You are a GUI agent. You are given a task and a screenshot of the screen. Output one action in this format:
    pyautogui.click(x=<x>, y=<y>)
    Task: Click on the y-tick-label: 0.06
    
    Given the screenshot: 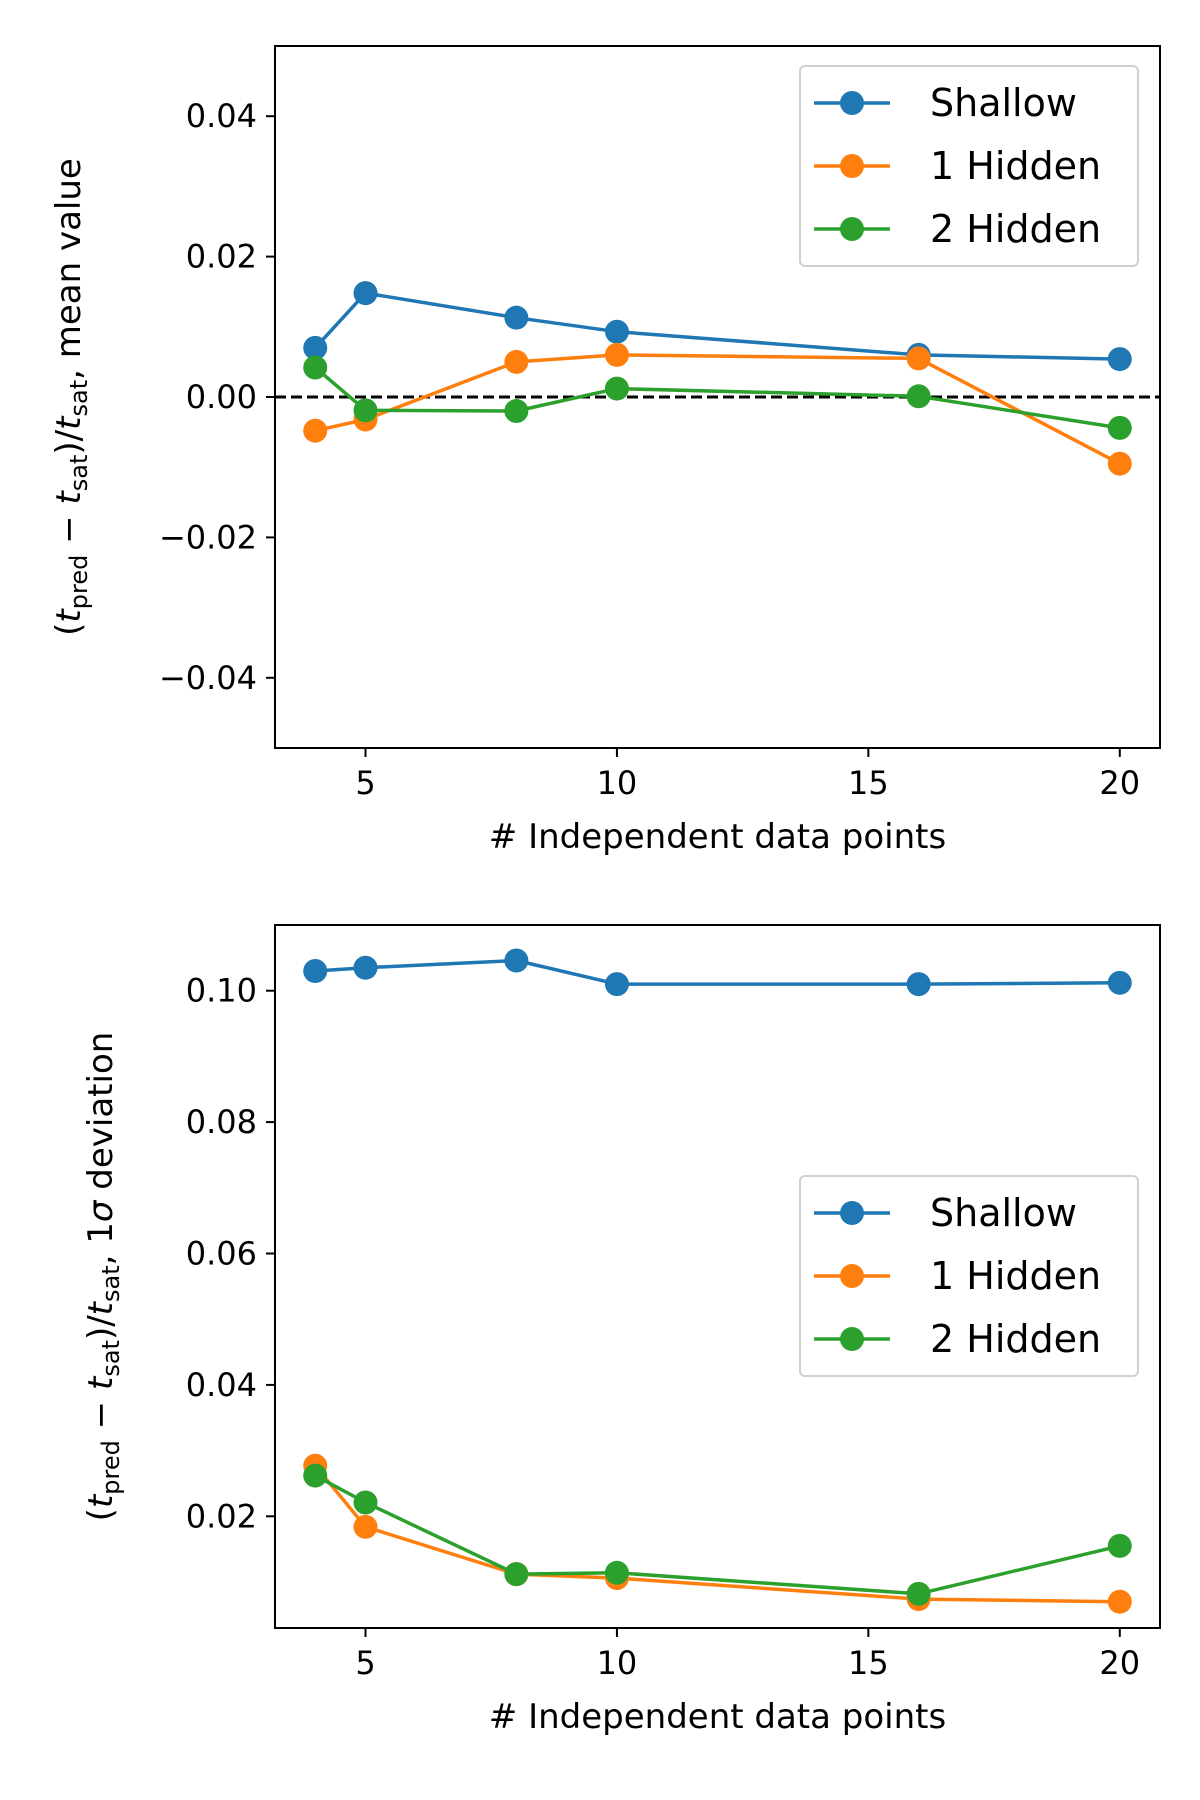 What is the action you would take?
    pyautogui.click(x=221, y=1254)
    